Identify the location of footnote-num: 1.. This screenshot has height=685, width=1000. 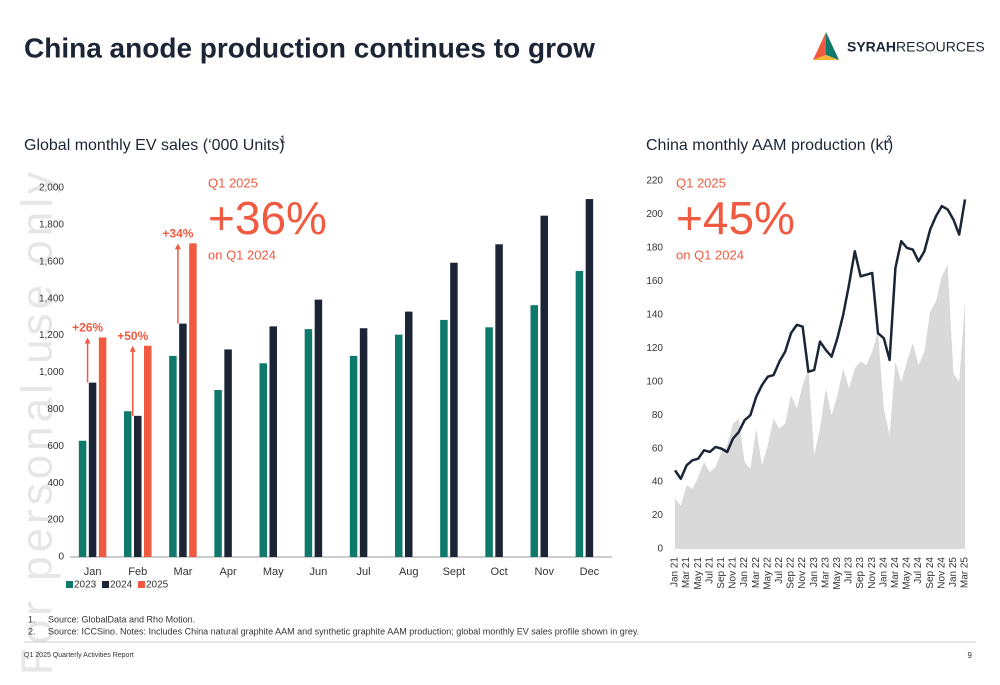
(32, 619).